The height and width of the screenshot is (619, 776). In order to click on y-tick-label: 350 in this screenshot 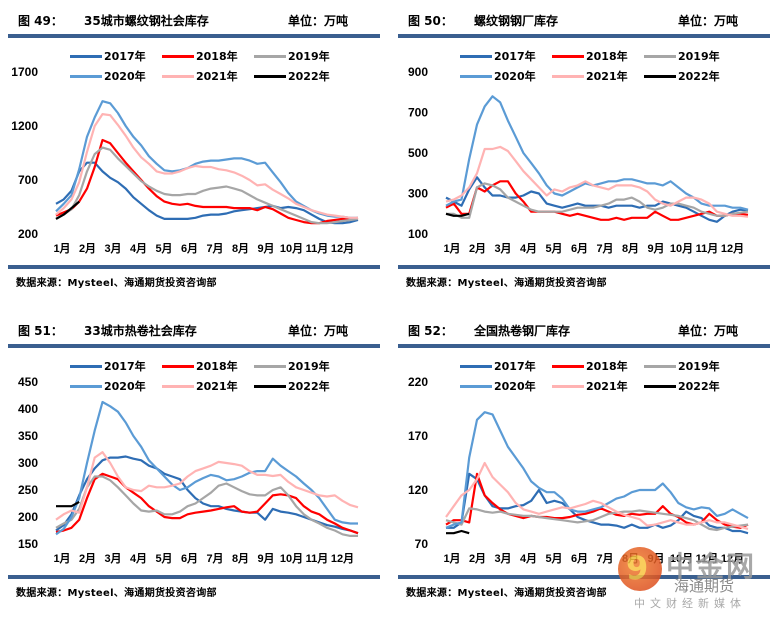, I will do `click(28, 436)`.